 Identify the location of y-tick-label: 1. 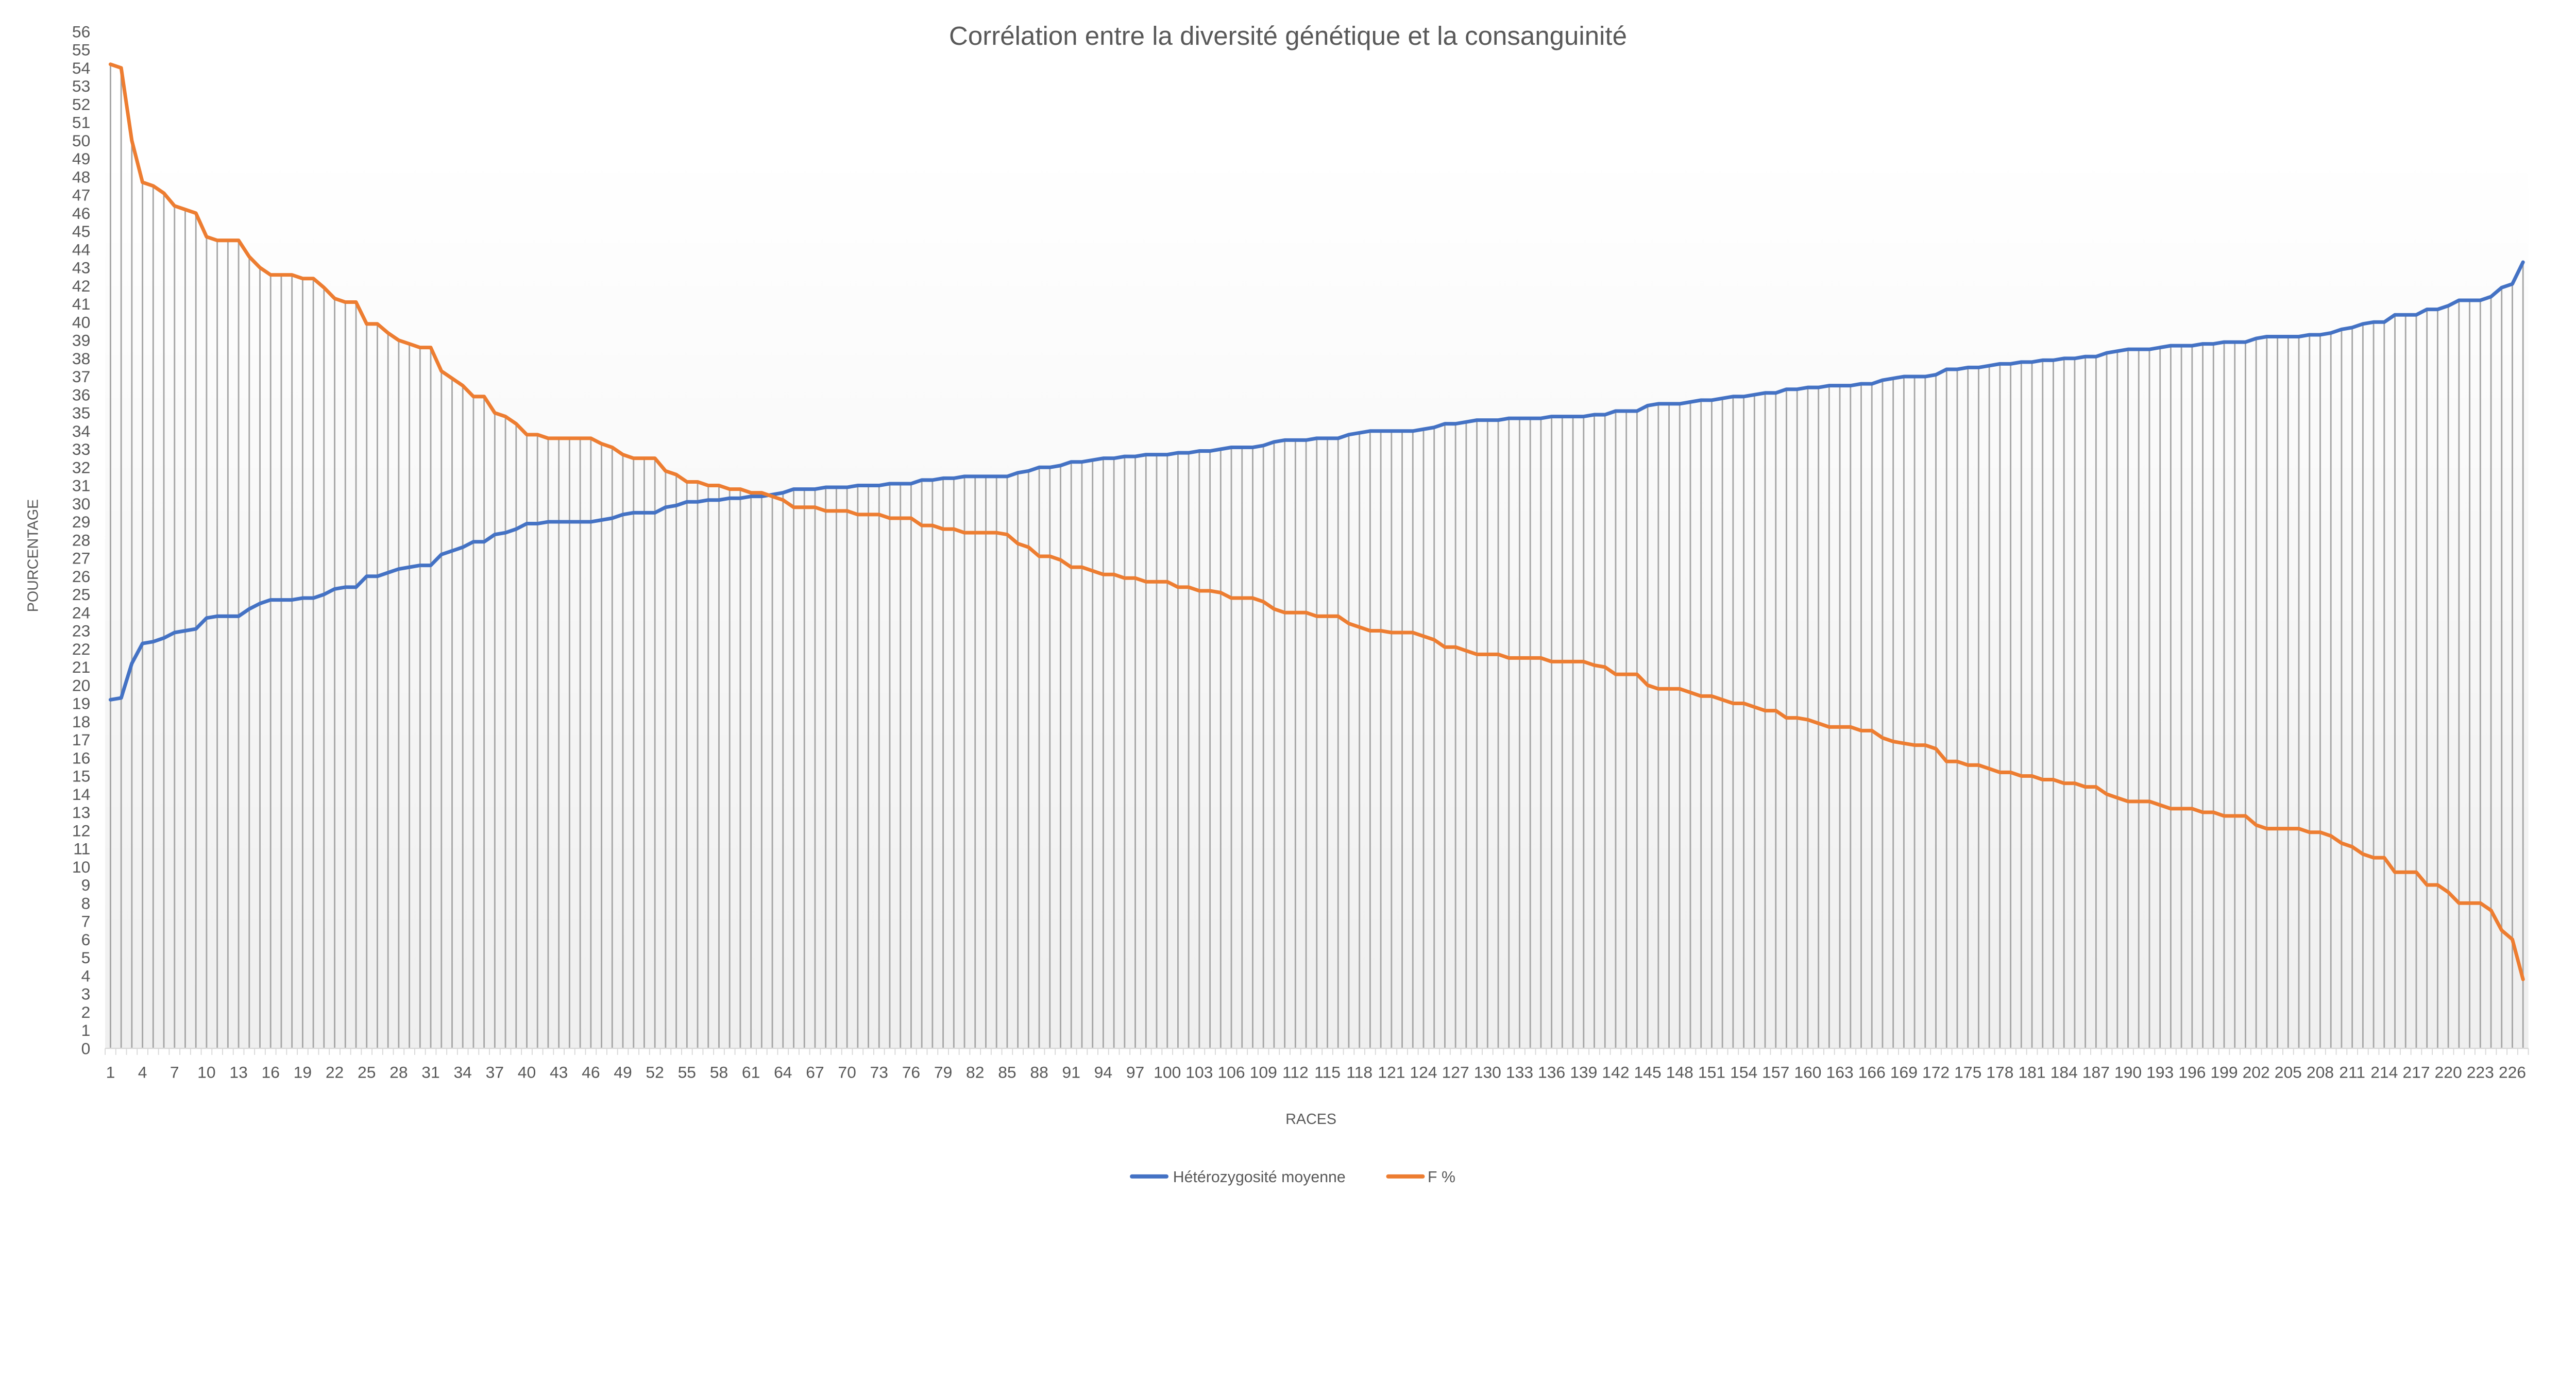
(86, 1030).